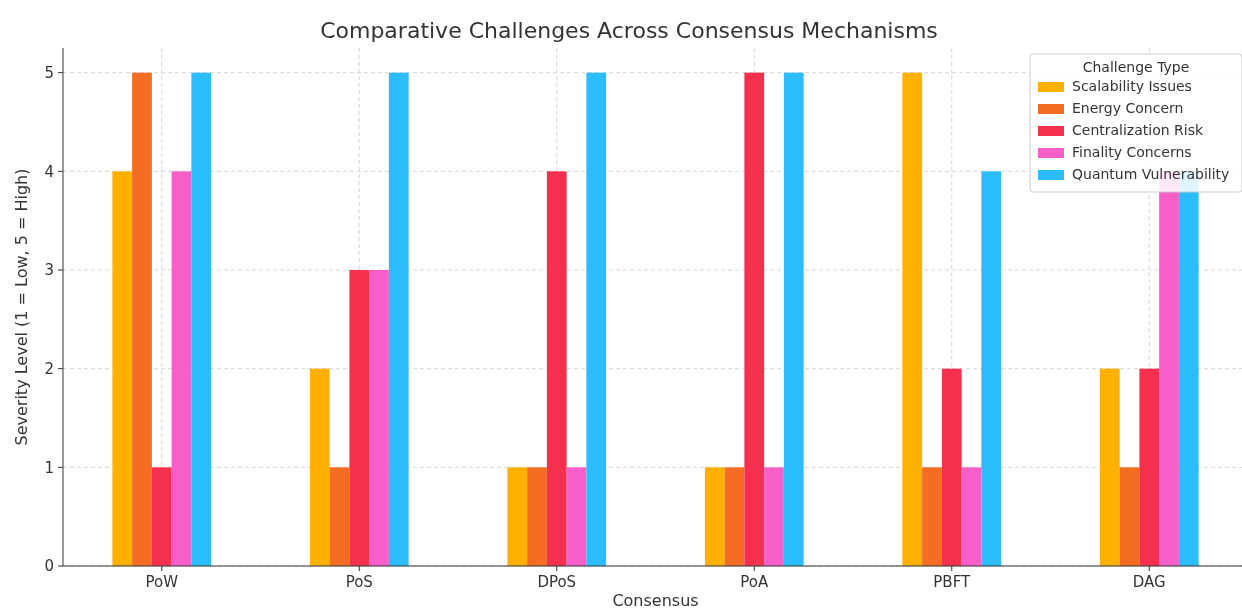 This screenshot has height=609, width=1242. What do you see at coordinates (754, 582) in the screenshot?
I see `x-tick-label: PoA` at bounding box center [754, 582].